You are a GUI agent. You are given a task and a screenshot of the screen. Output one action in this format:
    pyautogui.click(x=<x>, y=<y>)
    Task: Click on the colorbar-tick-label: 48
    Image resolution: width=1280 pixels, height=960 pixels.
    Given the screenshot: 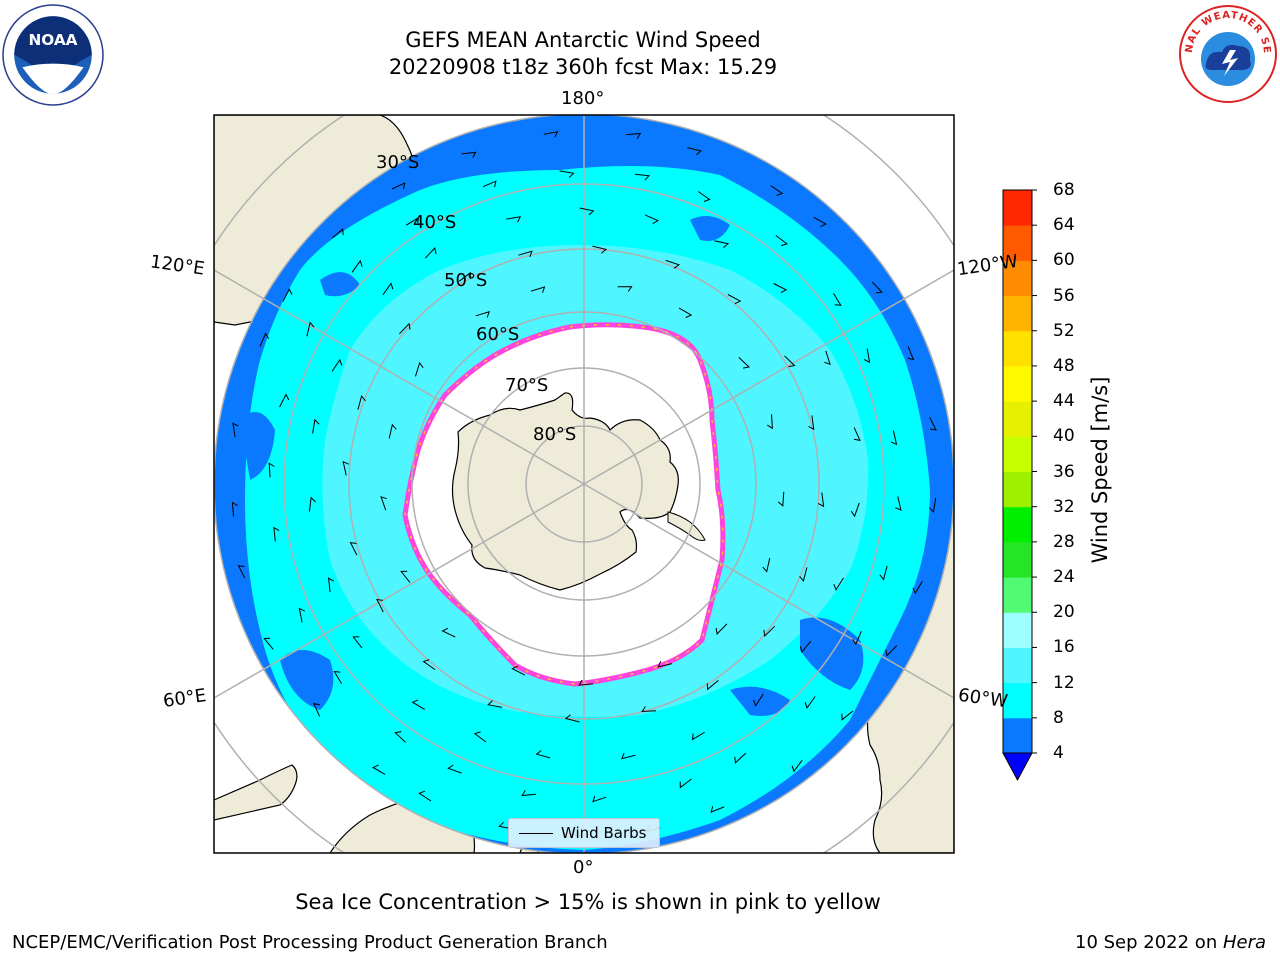 What is the action you would take?
    pyautogui.click(x=1064, y=365)
    